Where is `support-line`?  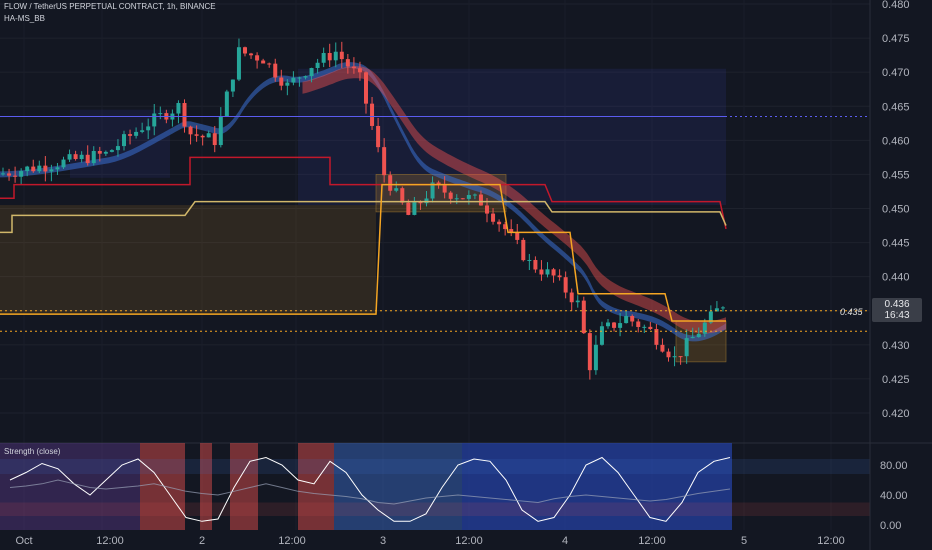 support-line is located at coordinates (363, 217).